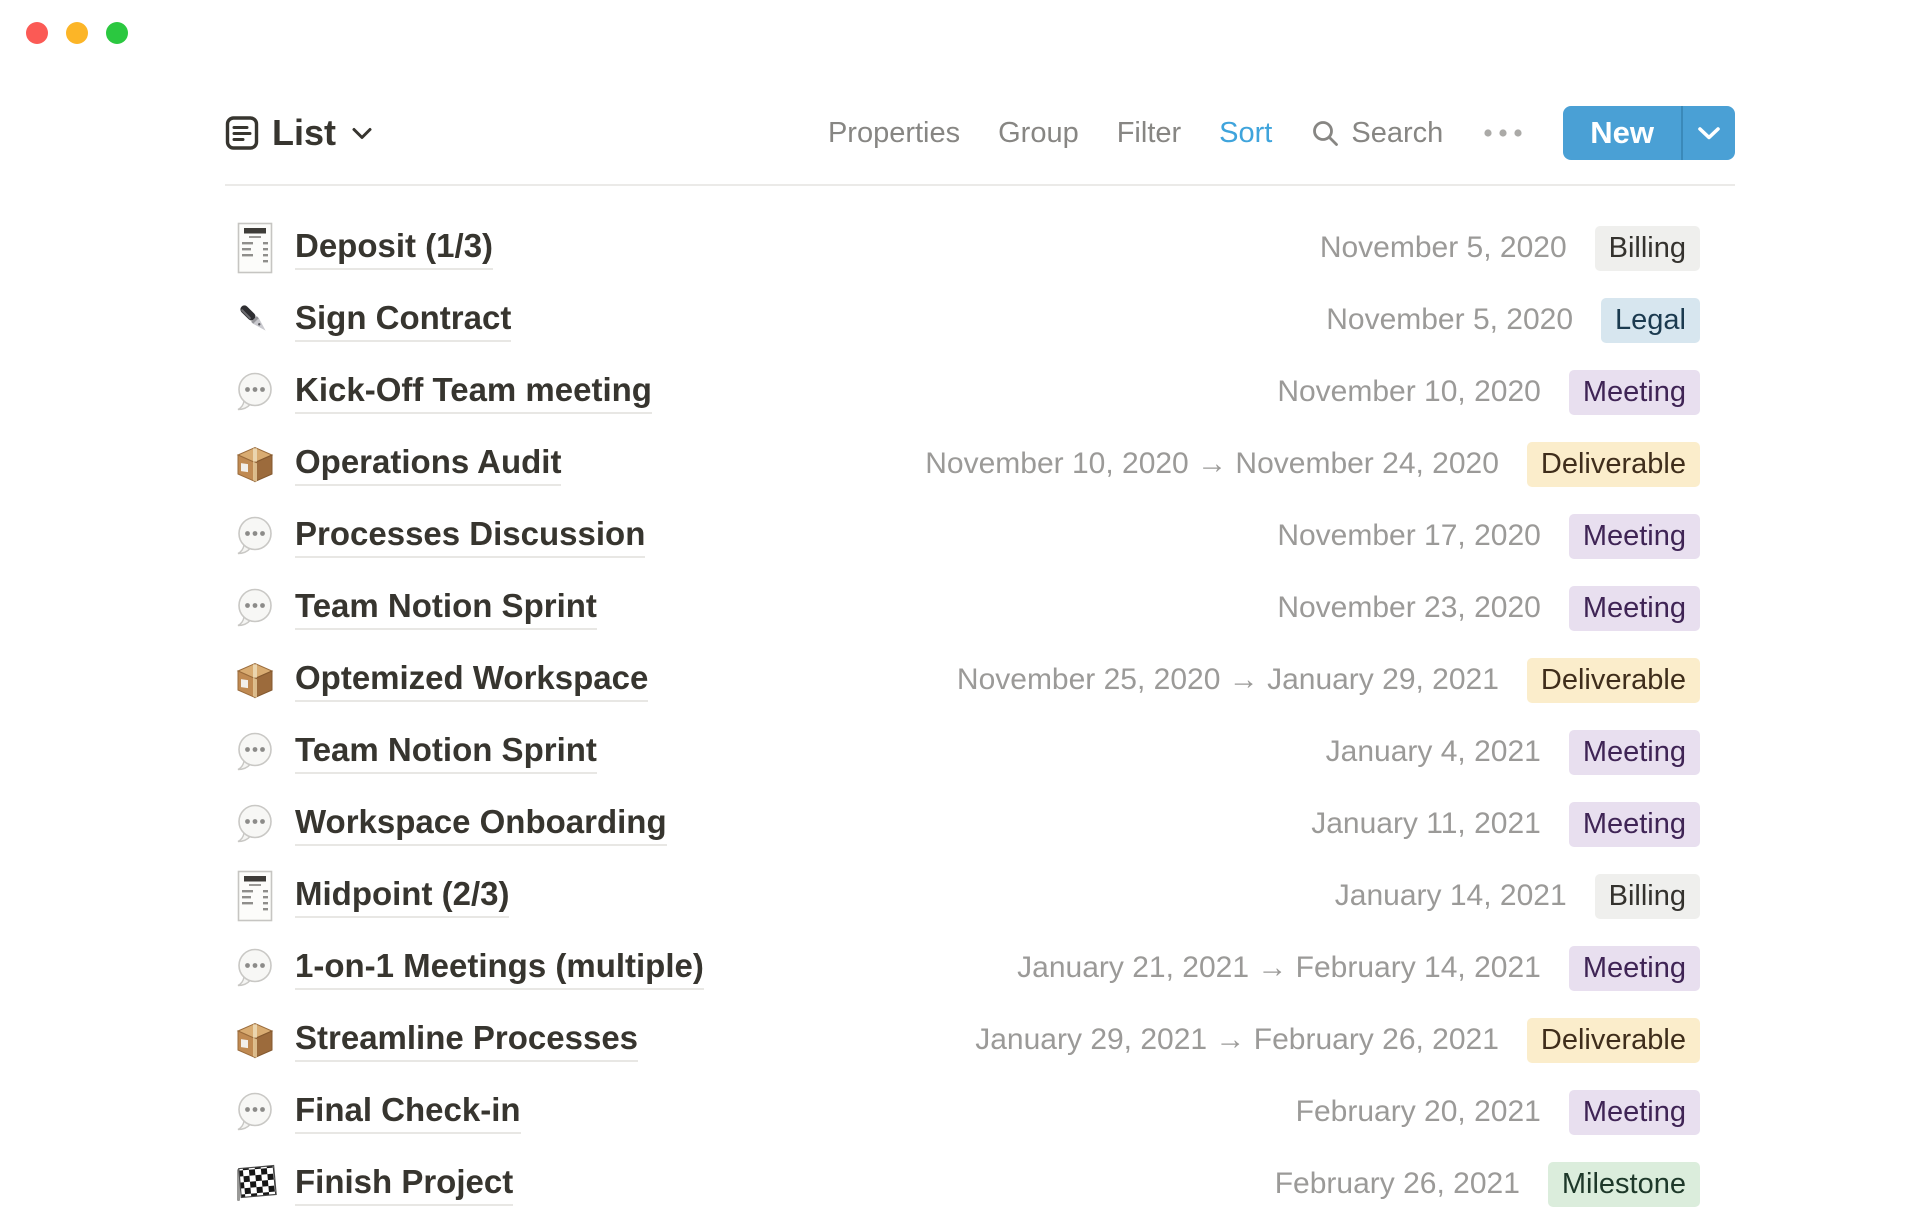  What do you see at coordinates (1038, 132) in the screenshot?
I see `group-button: Group` at bounding box center [1038, 132].